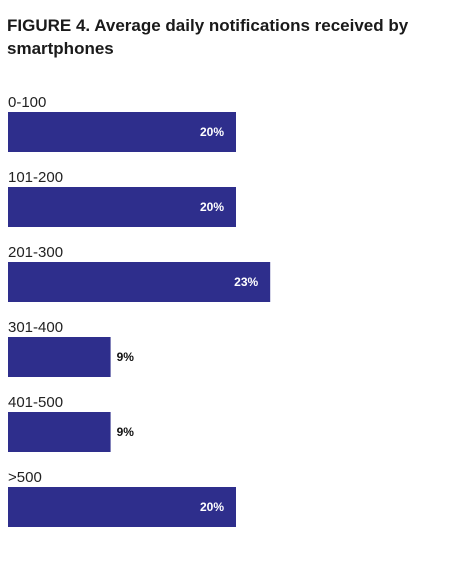 This screenshot has height=563, width=476. What do you see at coordinates (246, 282) in the screenshot?
I see `value-label: 23%` at bounding box center [246, 282].